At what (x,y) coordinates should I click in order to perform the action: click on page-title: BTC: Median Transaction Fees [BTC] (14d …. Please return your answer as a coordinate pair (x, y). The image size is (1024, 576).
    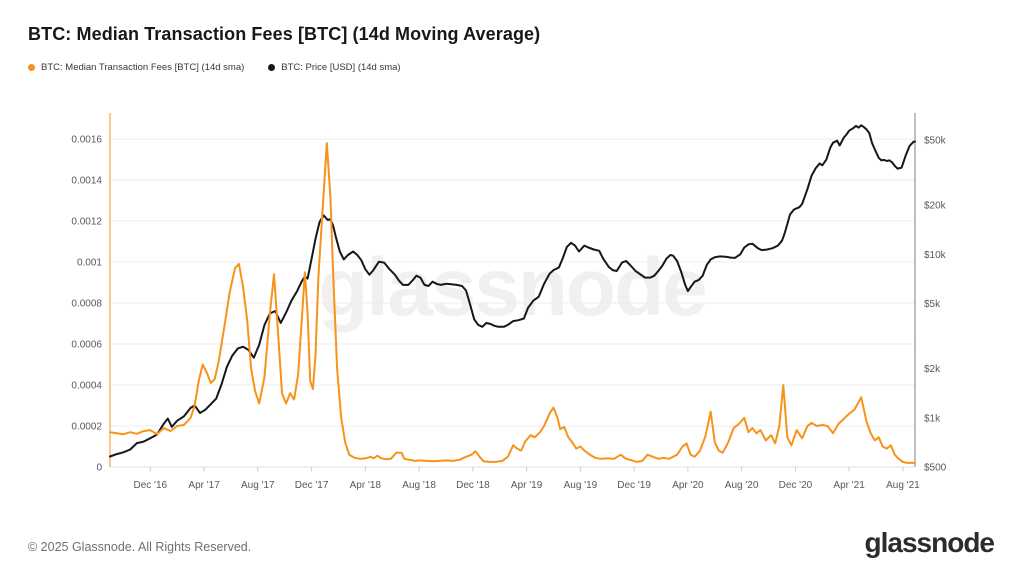
    Looking at the image, I should click on (284, 34).